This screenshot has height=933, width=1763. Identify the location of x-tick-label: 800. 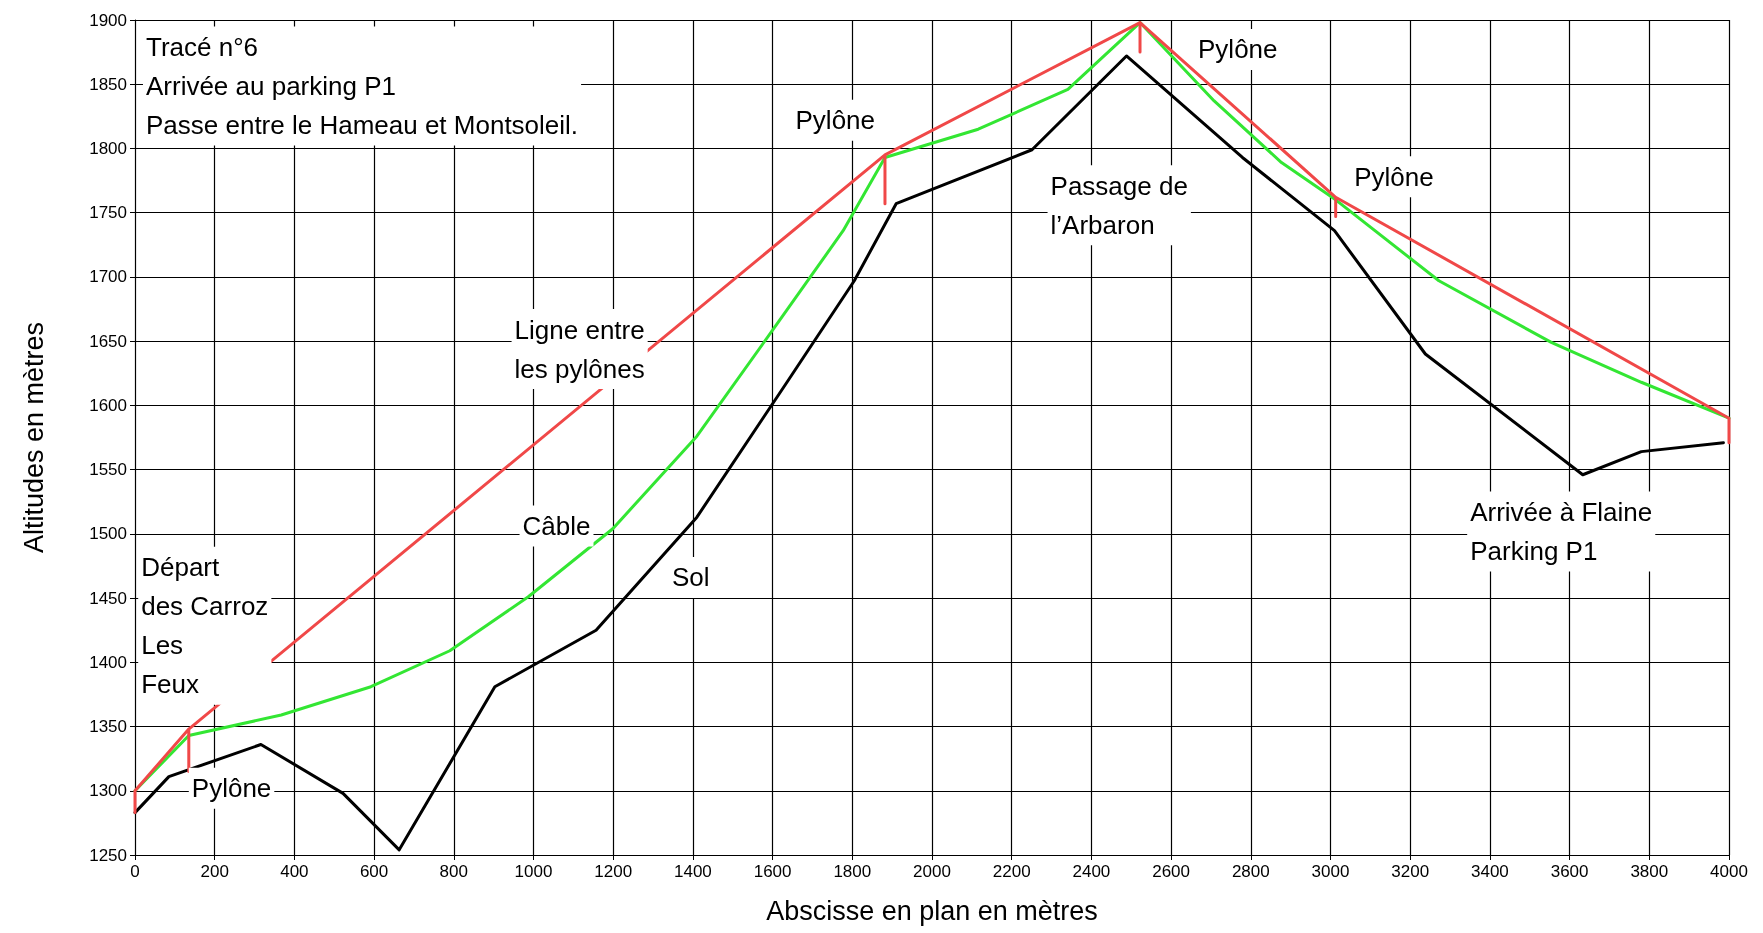
(453, 871).